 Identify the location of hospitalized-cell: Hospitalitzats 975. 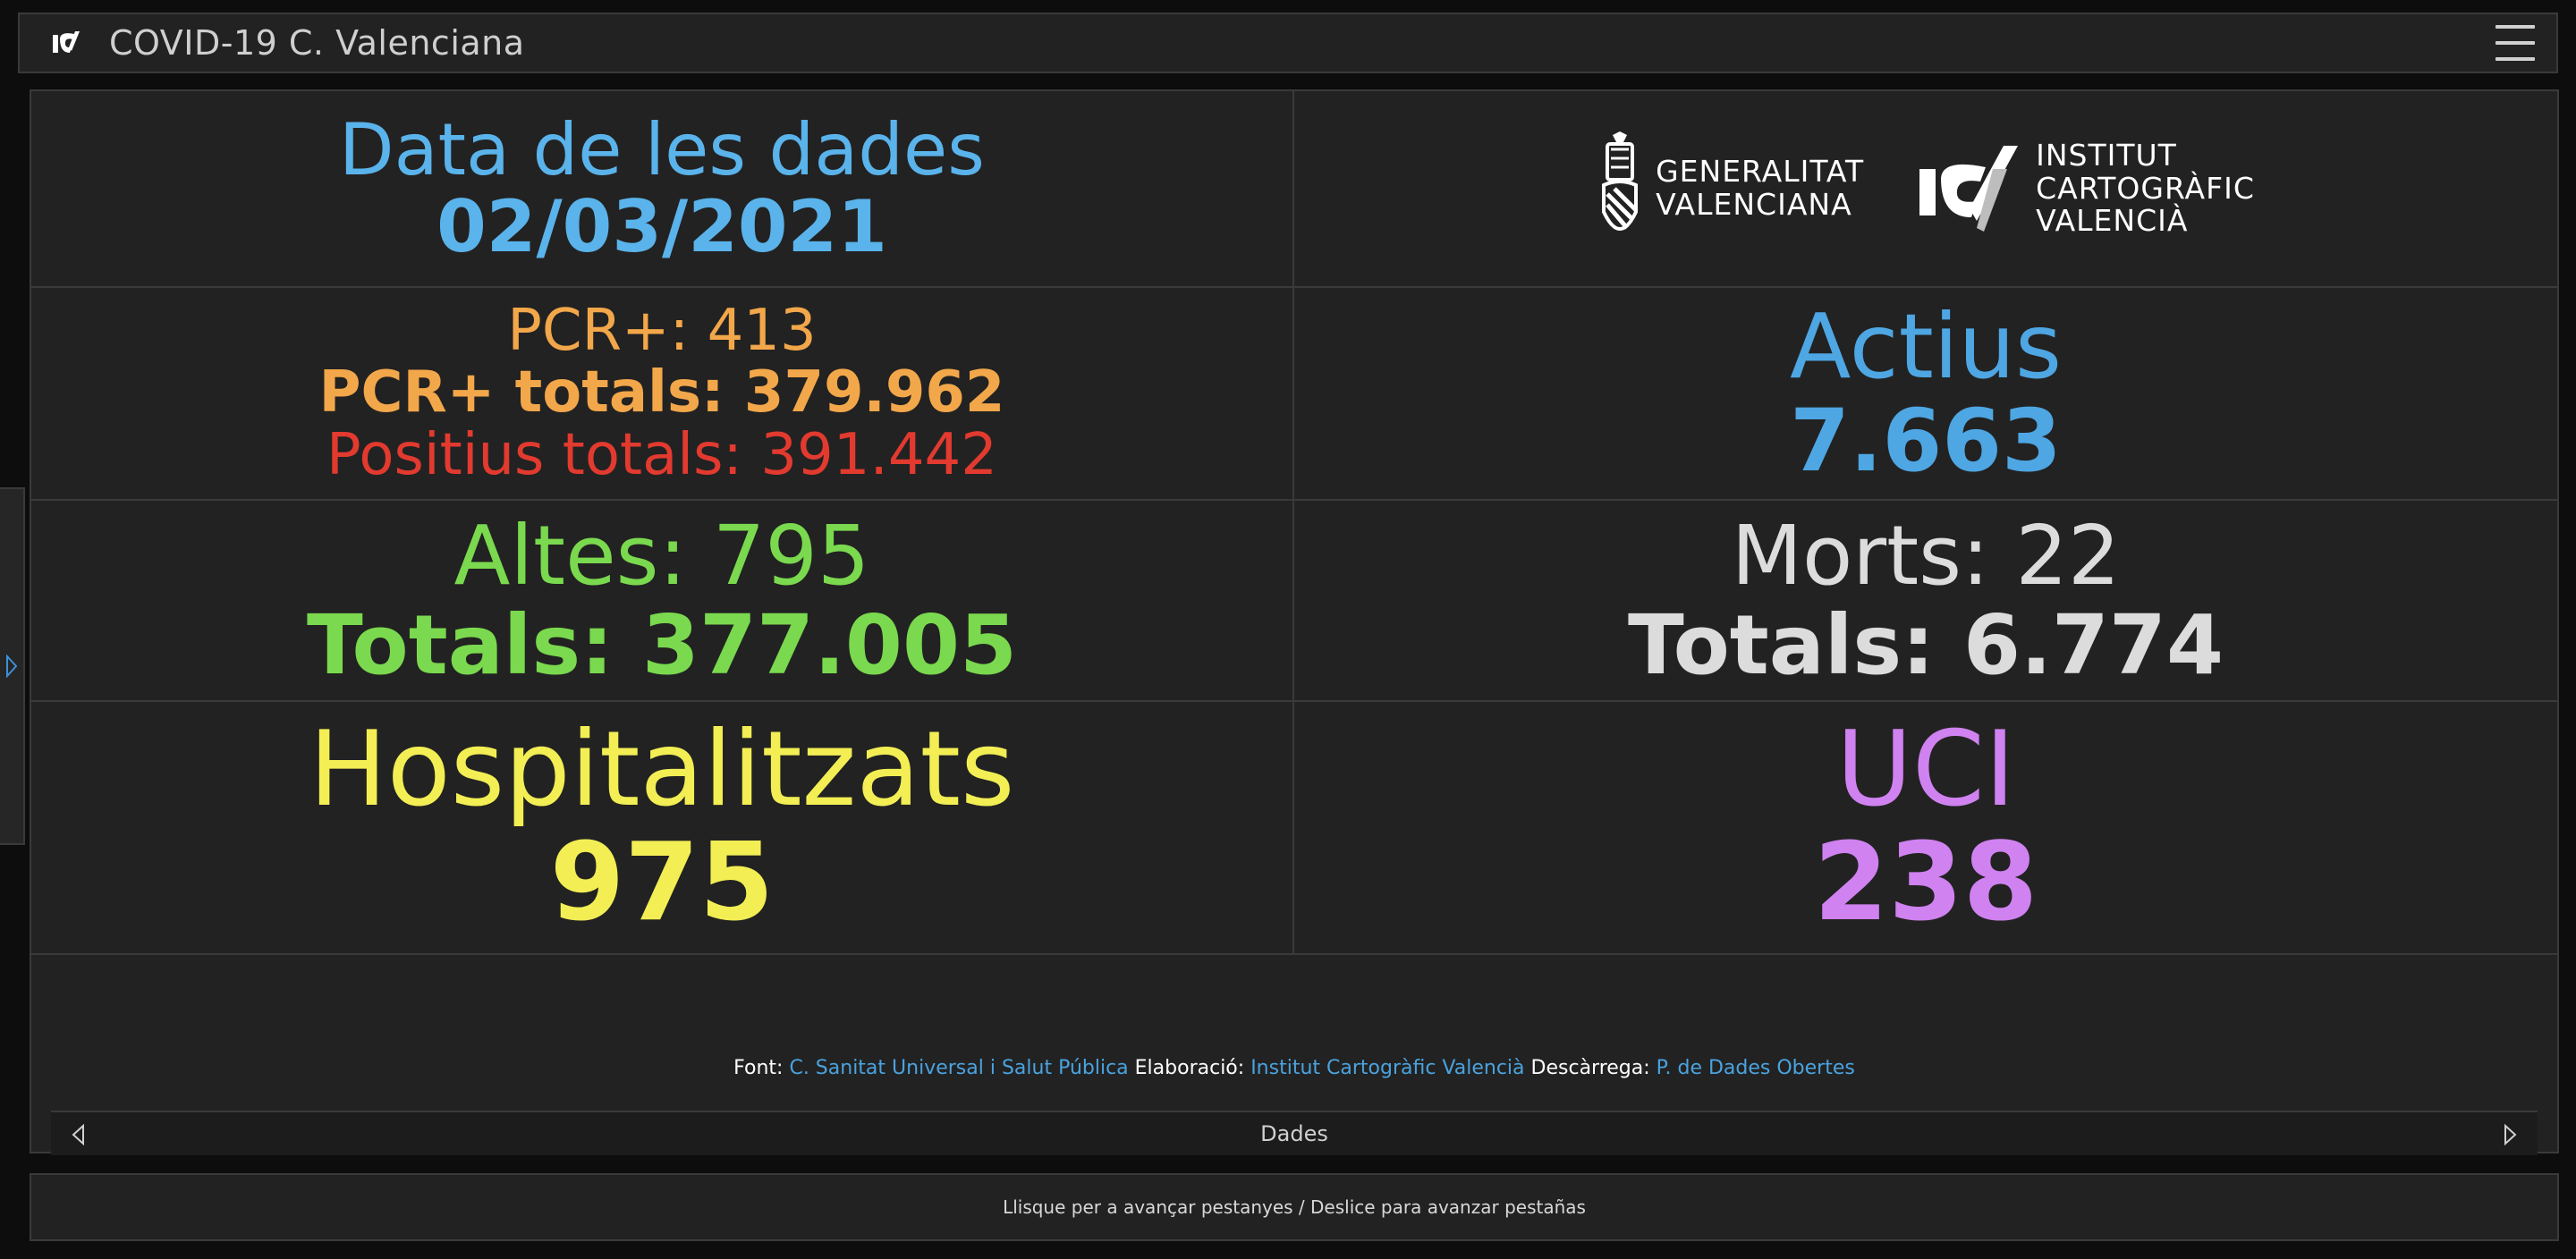
(662, 828).